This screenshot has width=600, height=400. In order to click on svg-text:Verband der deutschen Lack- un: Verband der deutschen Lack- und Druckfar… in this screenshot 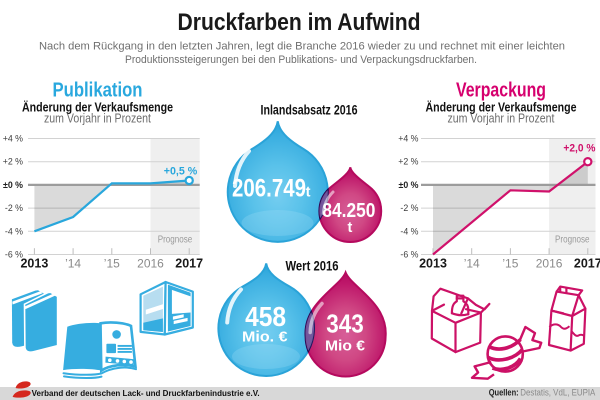, I will do `click(146, 393)`.